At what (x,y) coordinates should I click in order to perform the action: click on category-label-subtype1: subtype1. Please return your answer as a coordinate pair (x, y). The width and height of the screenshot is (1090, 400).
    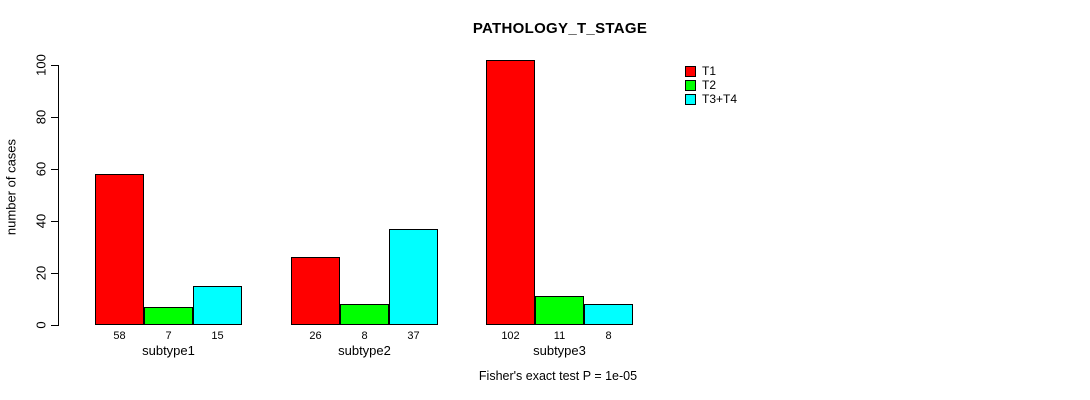
    Looking at the image, I should click on (168, 350).